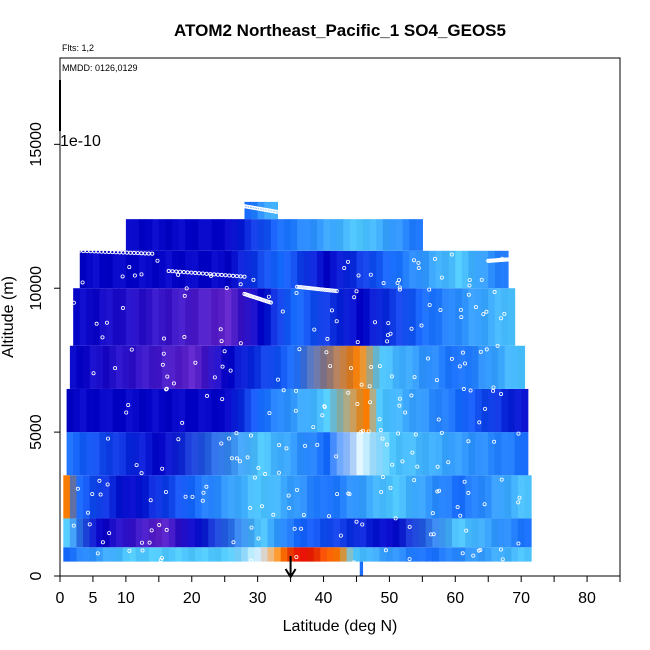 This screenshot has height=650, width=650. Describe the element at coordinates (36, 288) in the screenshot. I see `y-tick-label: 10000` at that location.